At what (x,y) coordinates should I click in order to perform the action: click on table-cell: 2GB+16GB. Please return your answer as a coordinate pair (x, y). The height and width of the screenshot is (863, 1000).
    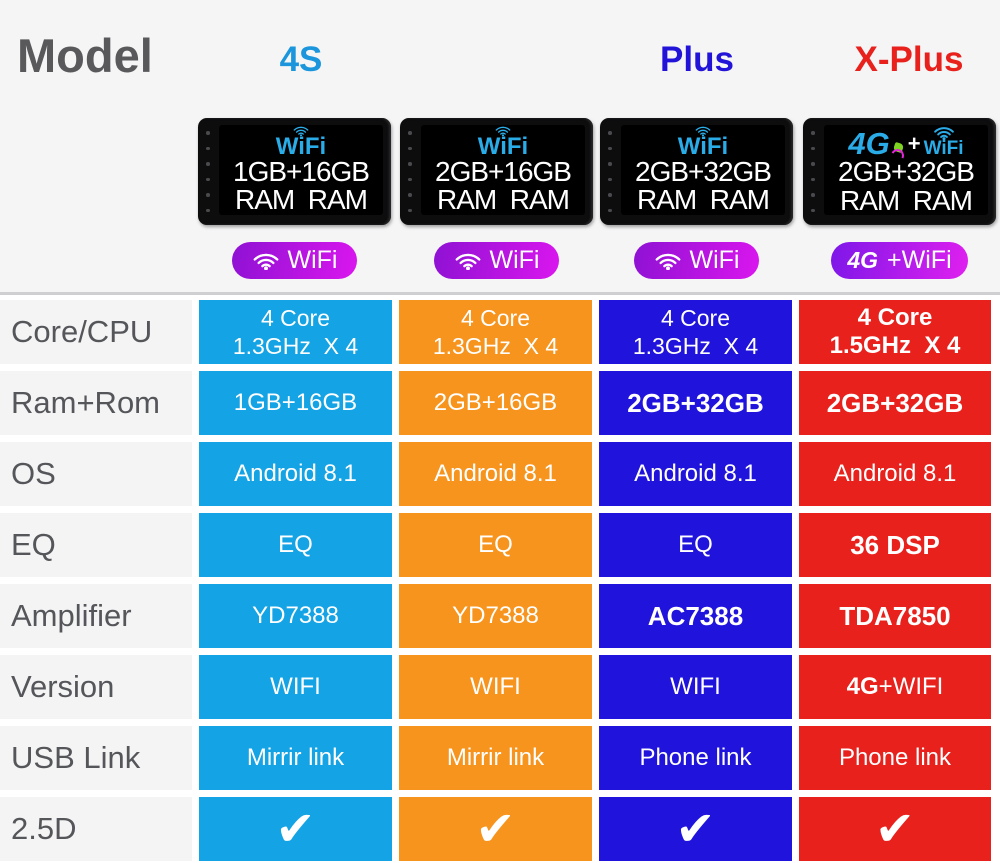
    Looking at the image, I should click on (495, 403).